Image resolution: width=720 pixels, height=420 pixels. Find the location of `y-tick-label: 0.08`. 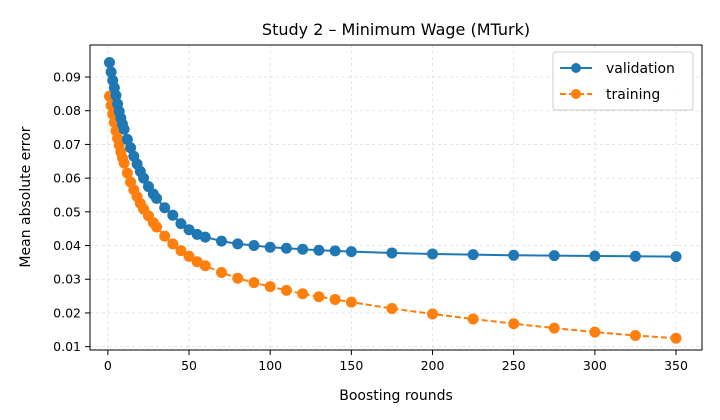

y-tick-label: 0.08 is located at coordinates (67, 110).